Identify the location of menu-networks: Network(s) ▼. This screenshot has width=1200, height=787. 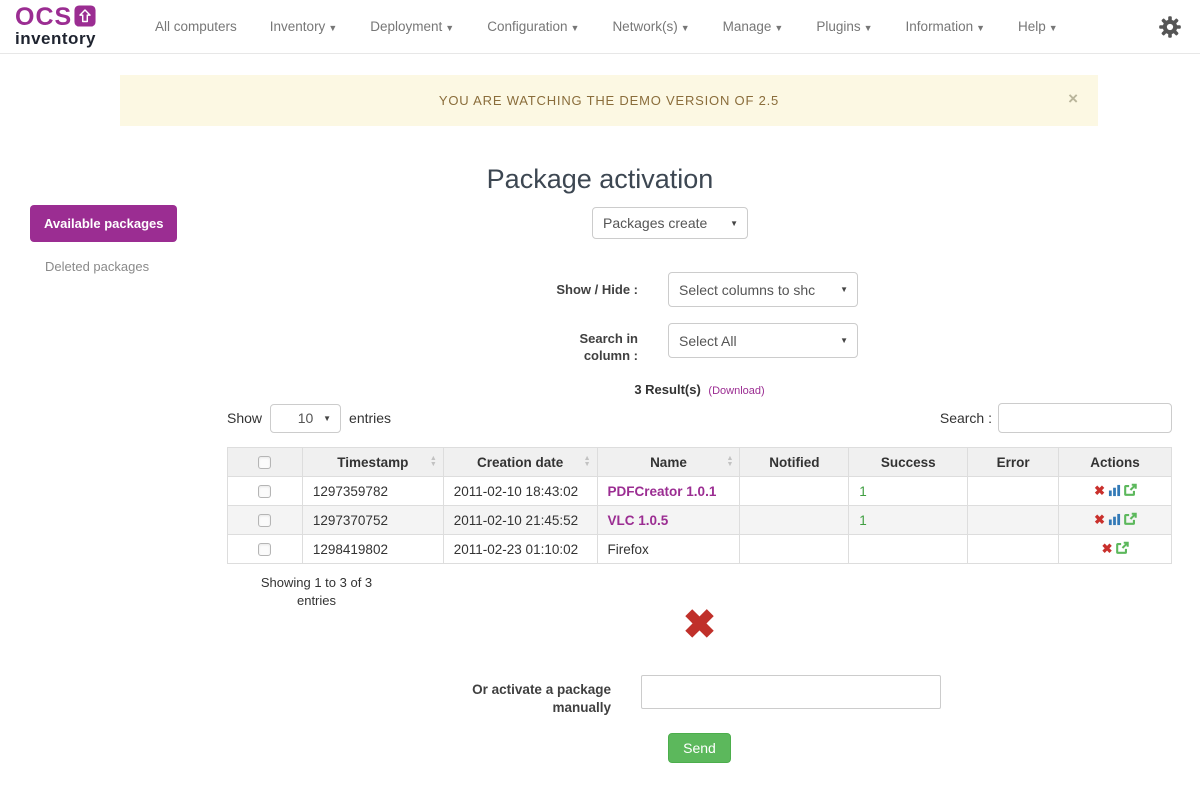
(651, 26).